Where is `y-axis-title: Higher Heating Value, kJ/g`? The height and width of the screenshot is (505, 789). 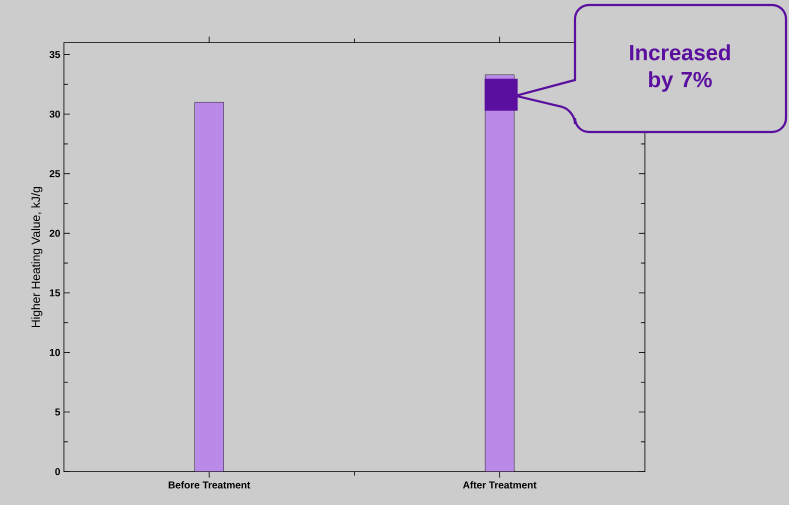
y-axis-title: Higher Heating Value, kJ/g is located at coordinates (36, 257).